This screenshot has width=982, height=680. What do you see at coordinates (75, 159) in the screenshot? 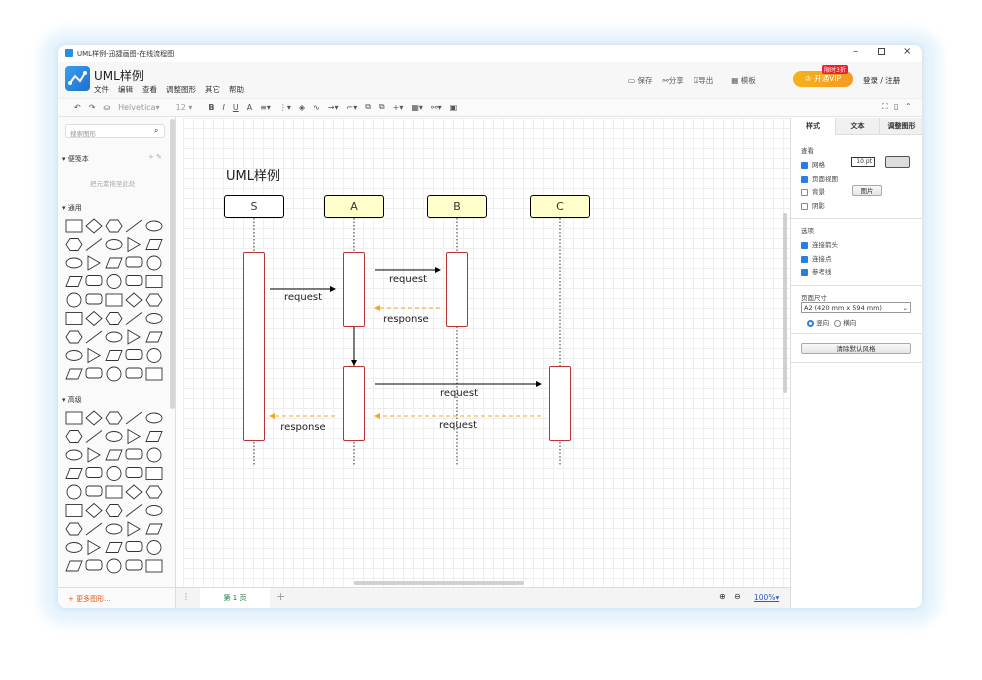
I see `notes-header: ▾ 便笺本` at bounding box center [75, 159].